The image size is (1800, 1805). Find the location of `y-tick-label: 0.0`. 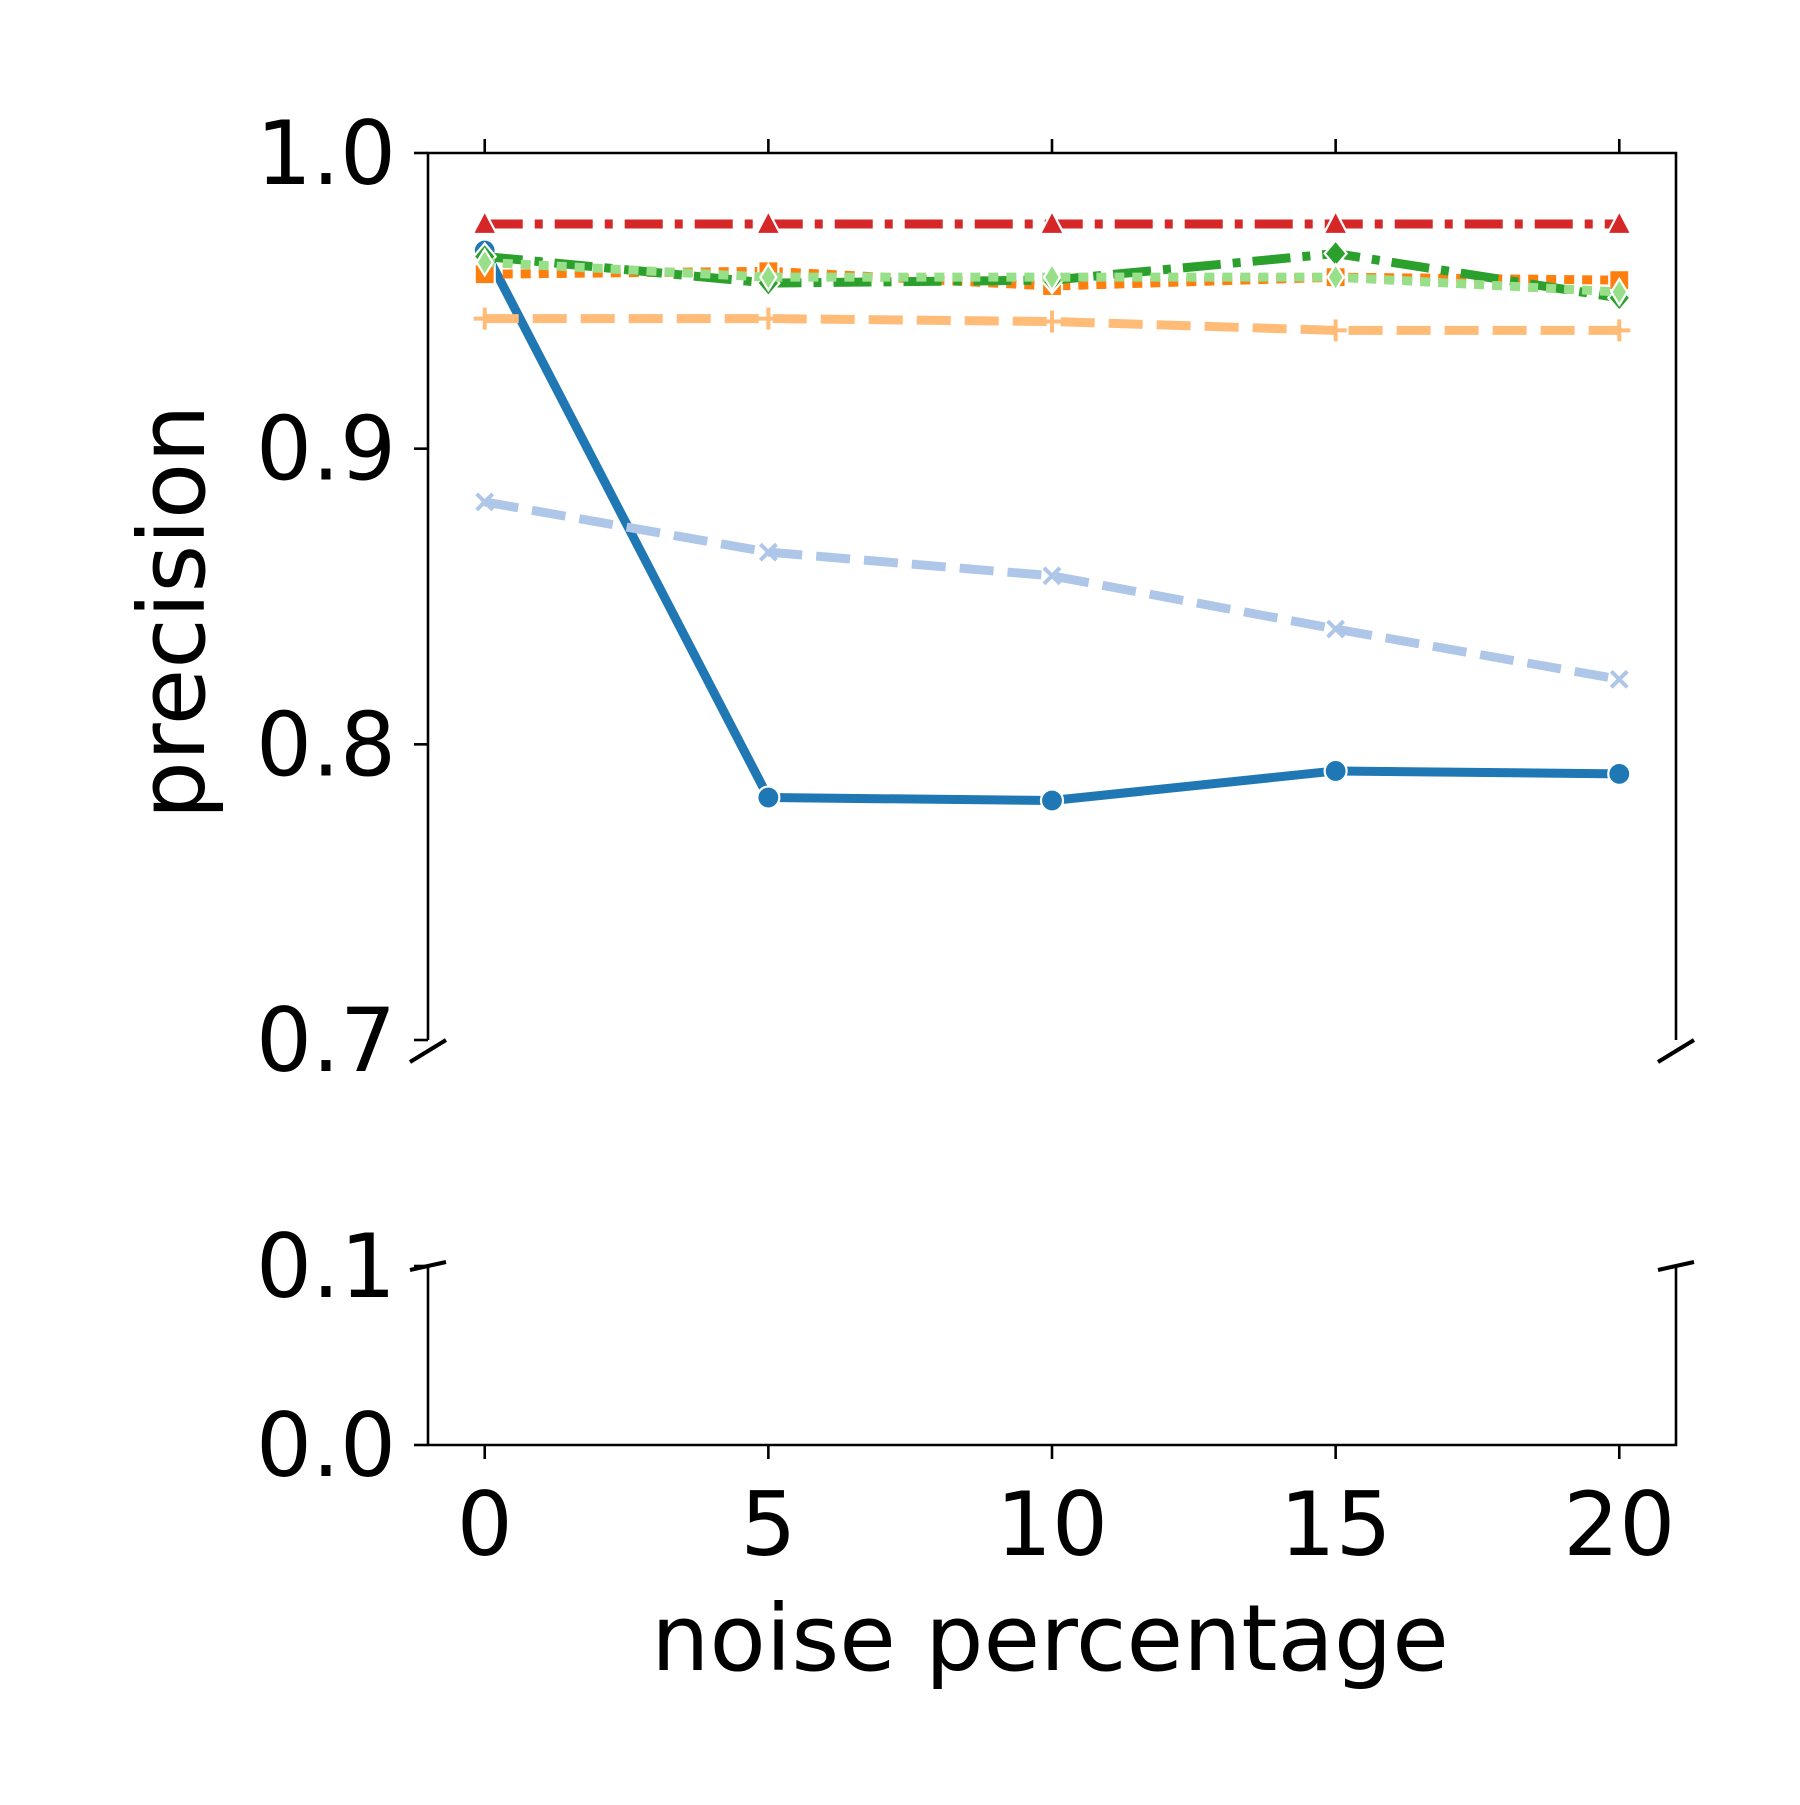

y-tick-label: 0.0 is located at coordinates (326, 1445).